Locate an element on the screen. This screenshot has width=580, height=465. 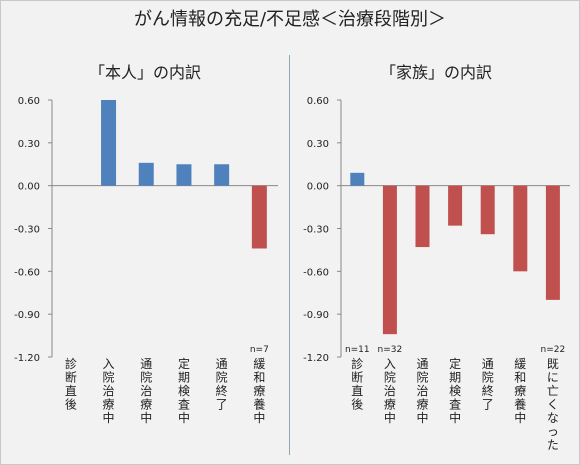
kazoku-category-label: 通院終了 is located at coordinates (488, 384).